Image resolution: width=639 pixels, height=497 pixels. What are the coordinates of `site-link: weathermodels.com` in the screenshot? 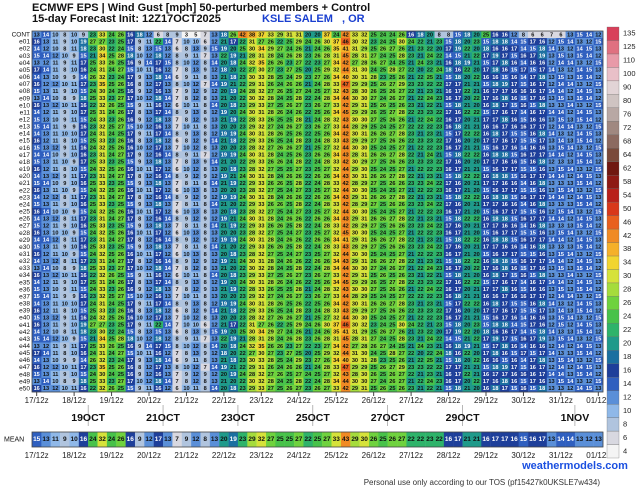 It's located at (574, 466).